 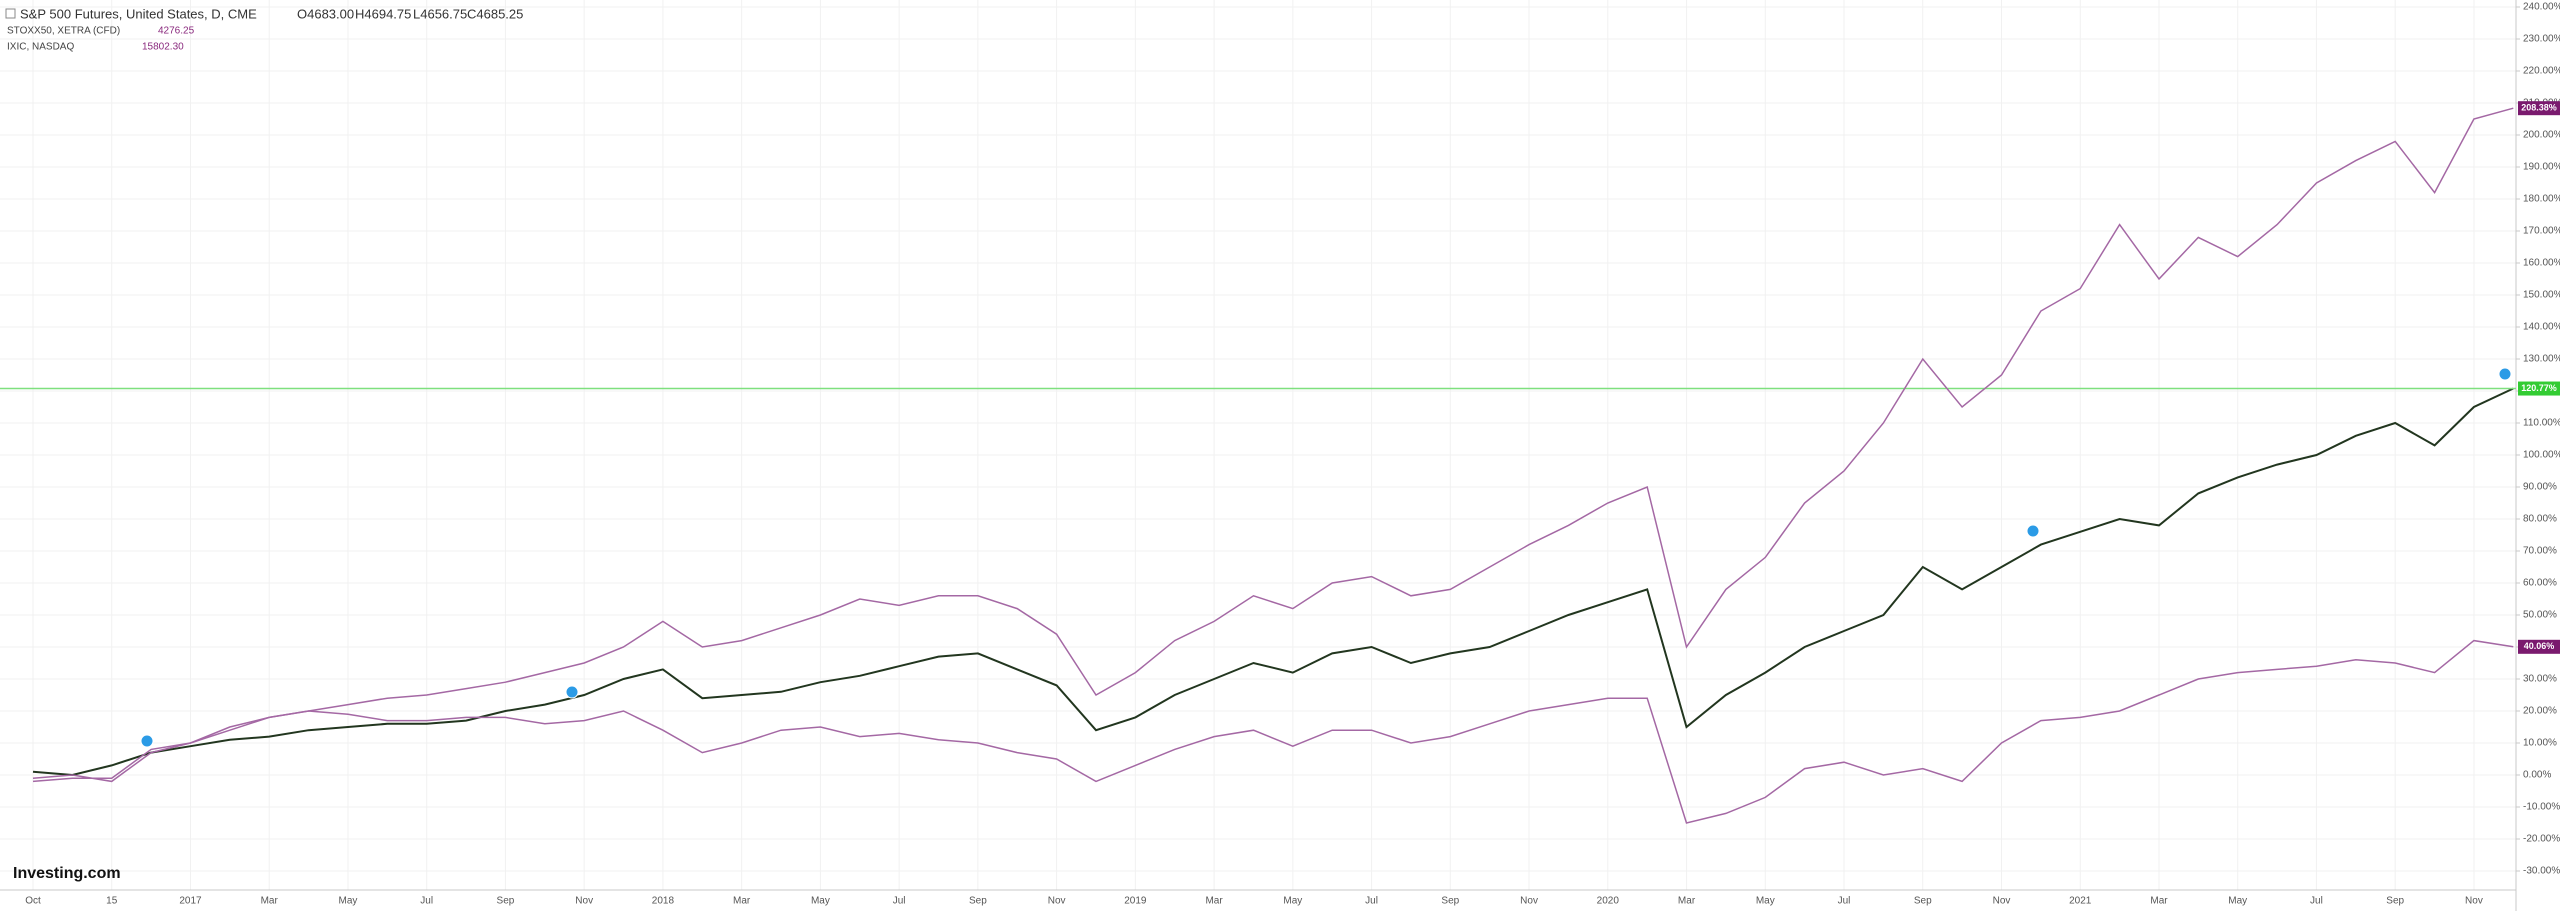 What do you see at coordinates (163, 47) in the screenshot?
I see `legend-quote: 15802.30` at bounding box center [163, 47].